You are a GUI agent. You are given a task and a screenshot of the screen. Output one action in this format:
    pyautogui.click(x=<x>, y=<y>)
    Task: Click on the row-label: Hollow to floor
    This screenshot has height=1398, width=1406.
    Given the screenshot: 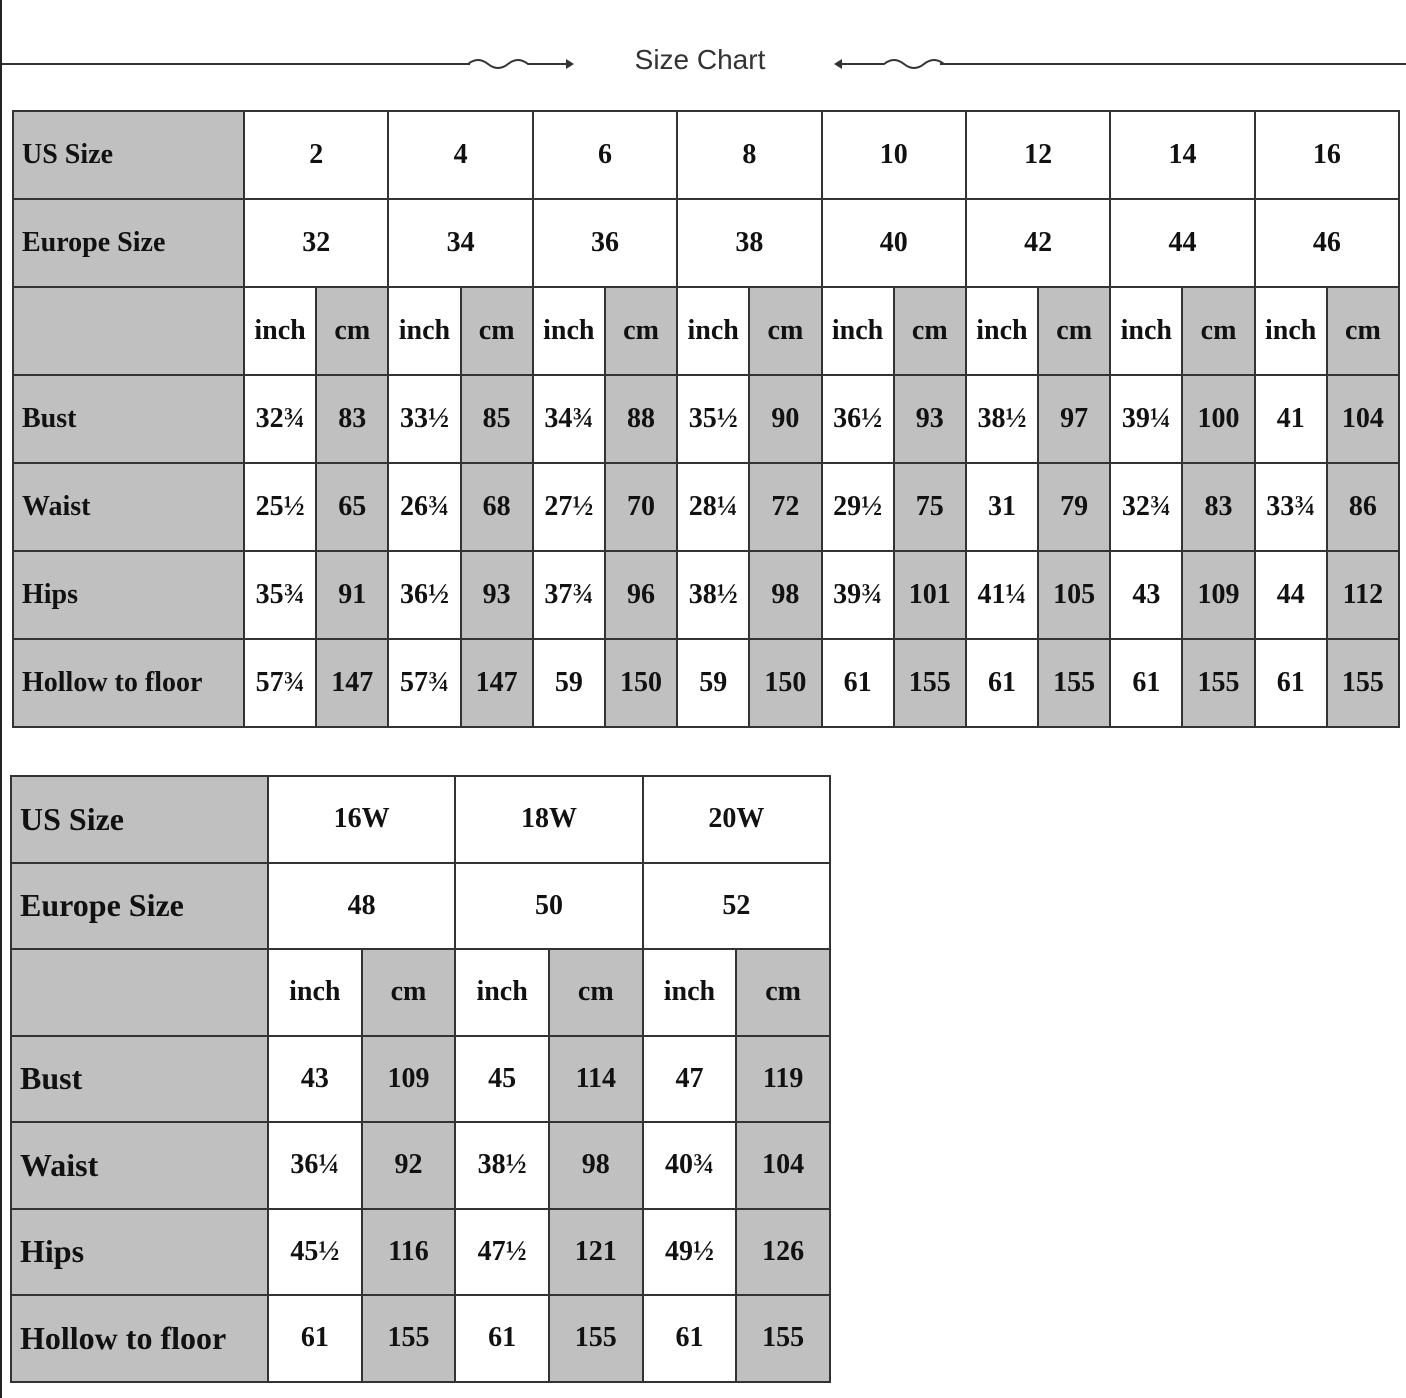 What is the action you would take?
    pyautogui.click(x=128, y=683)
    